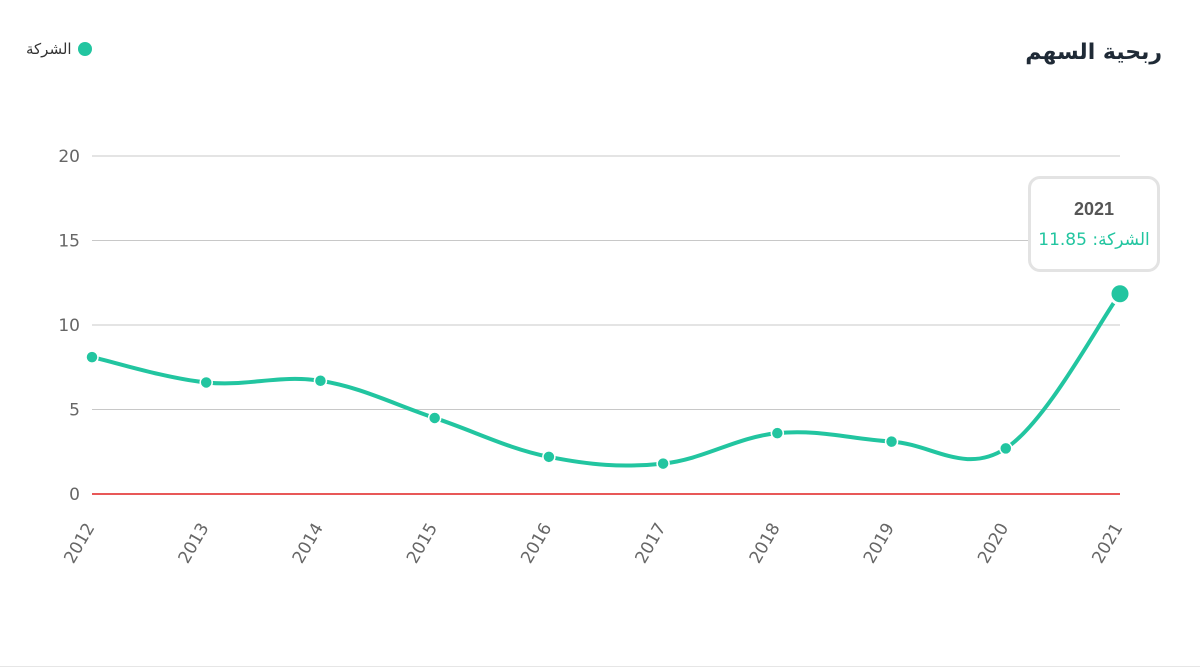 This screenshot has height=667, width=1200. What do you see at coordinates (308, 543) in the screenshot?
I see `x-tick-label: 2014` at bounding box center [308, 543].